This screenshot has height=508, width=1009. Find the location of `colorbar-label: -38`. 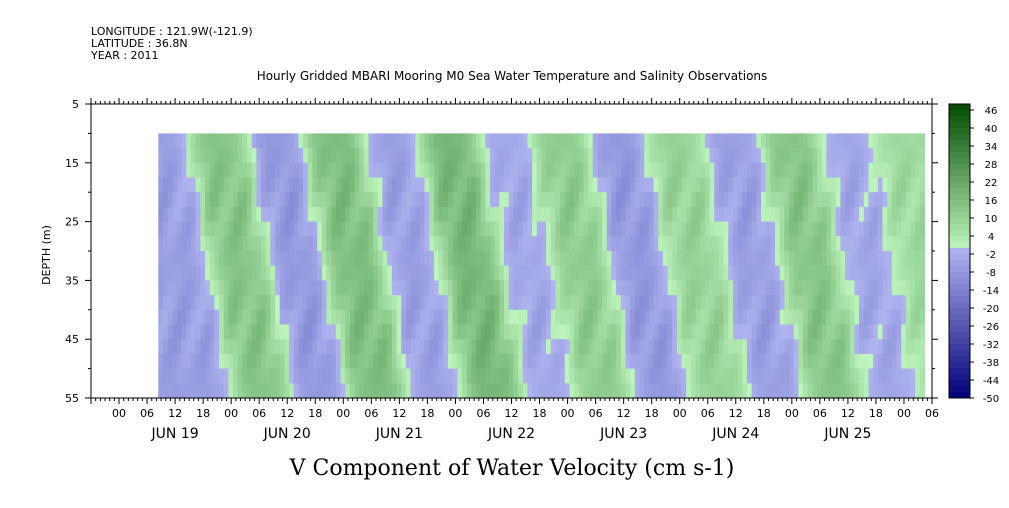

colorbar-label: -38 is located at coordinates (991, 363).